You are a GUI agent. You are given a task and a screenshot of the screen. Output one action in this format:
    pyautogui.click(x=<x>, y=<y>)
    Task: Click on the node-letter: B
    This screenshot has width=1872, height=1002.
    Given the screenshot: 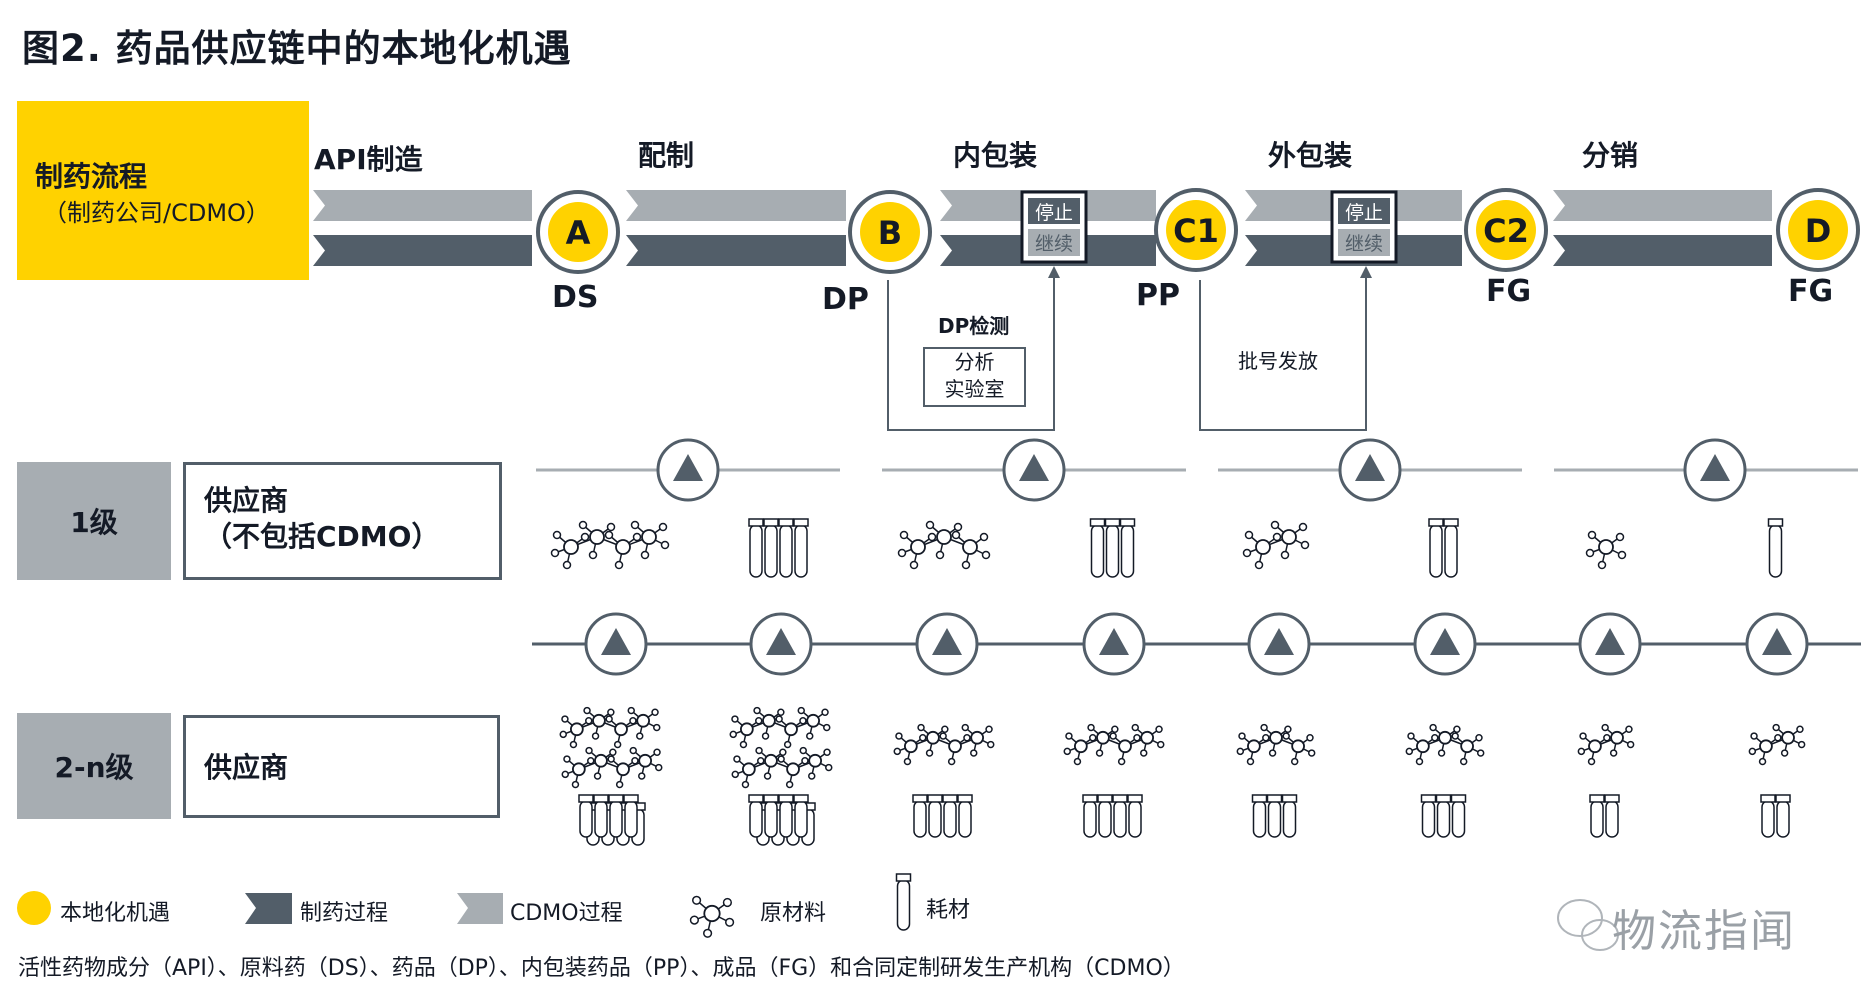 What is the action you would take?
    pyautogui.click(x=890, y=233)
    